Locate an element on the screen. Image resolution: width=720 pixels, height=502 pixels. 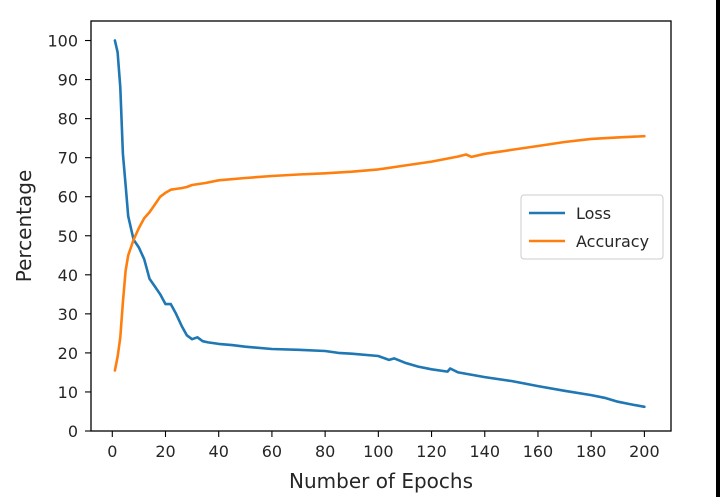
x-tick-label: 40 is located at coordinates (219, 451).